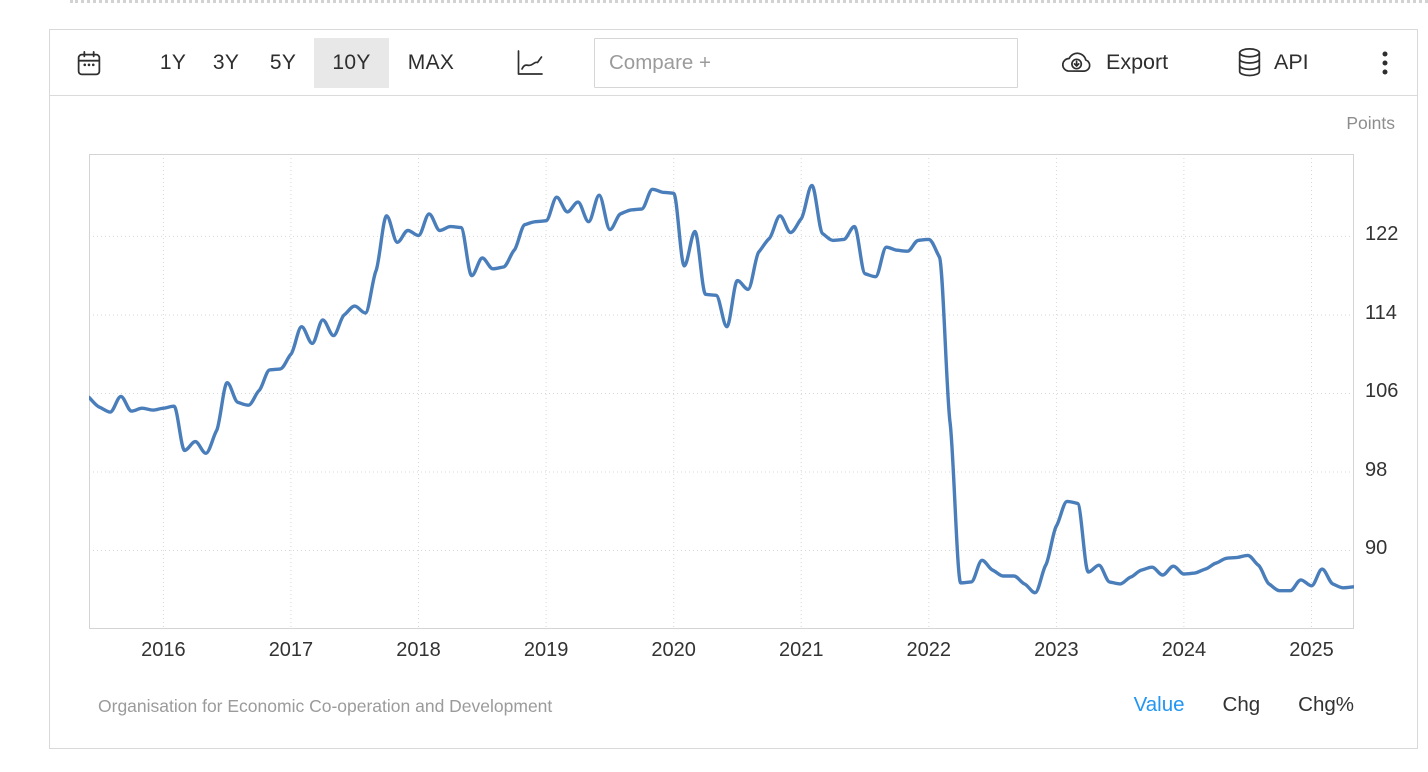  What do you see at coordinates (291, 650) in the screenshot?
I see `x-tick-label: 2017` at bounding box center [291, 650].